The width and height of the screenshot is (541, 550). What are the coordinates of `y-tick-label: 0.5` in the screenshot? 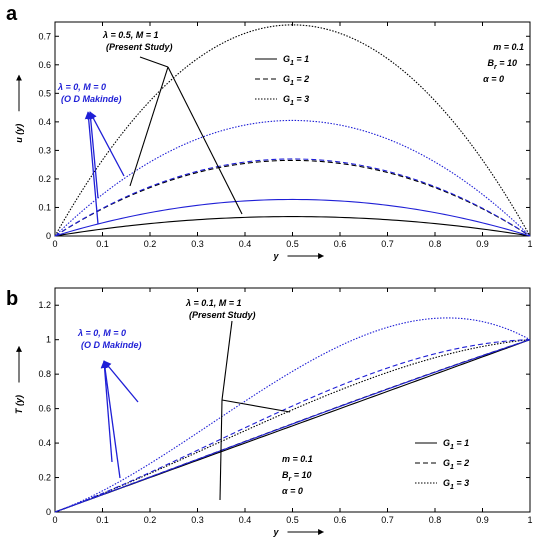 It's located at (44, 93).